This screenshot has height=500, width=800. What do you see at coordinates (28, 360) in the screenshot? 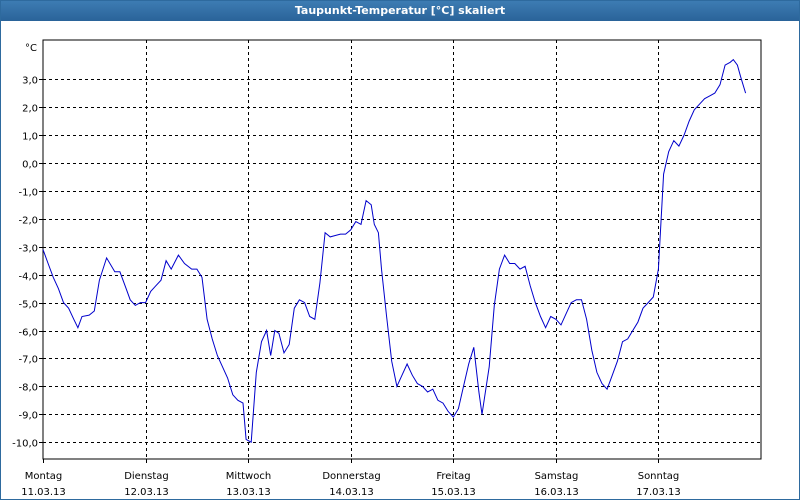
I see `y-tick-label: -7,0` at bounding box center [28, 360].